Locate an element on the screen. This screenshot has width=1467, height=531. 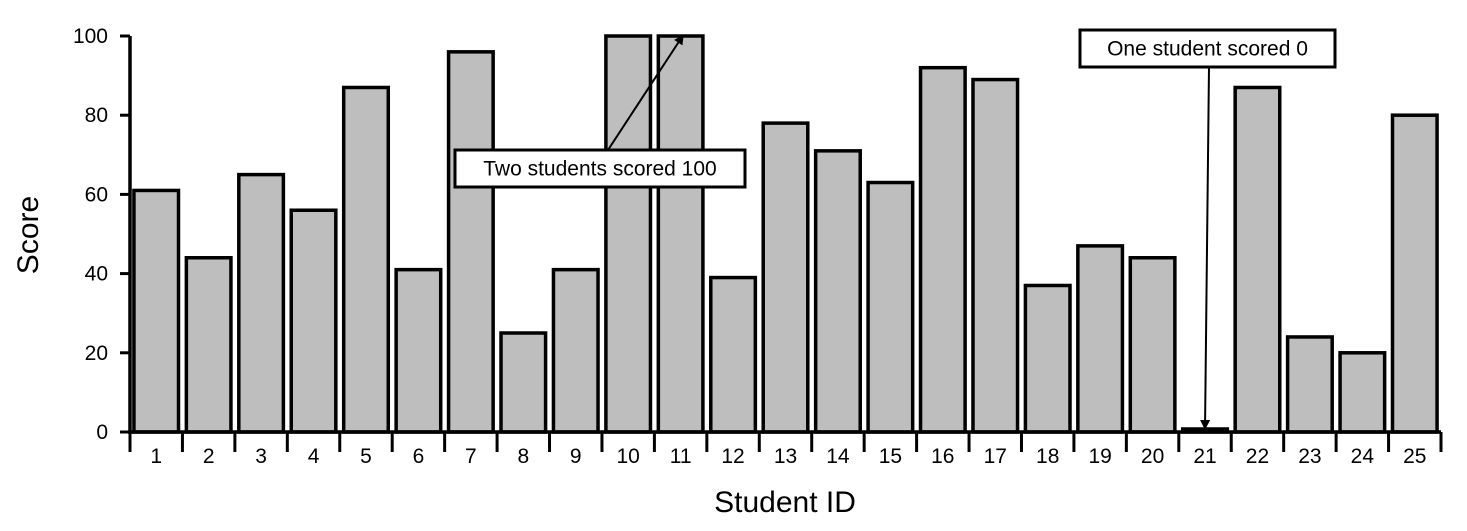
x-tick-label-14: 14 is located at coordinates (838, 456).